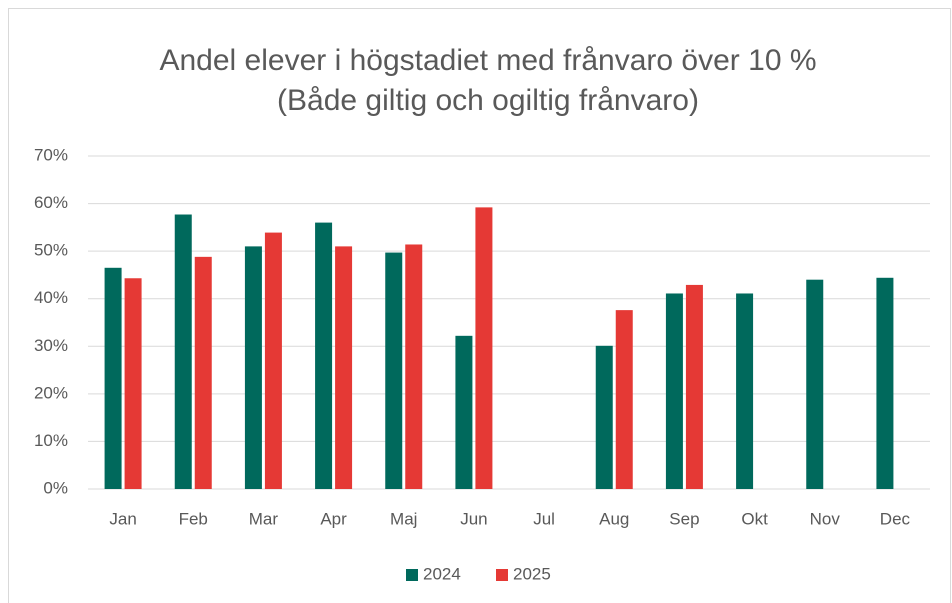  What do you see at coordinates (532, 573) in the screenshot?
I see `legend-label: 2025` at bounding box center [532, 573].